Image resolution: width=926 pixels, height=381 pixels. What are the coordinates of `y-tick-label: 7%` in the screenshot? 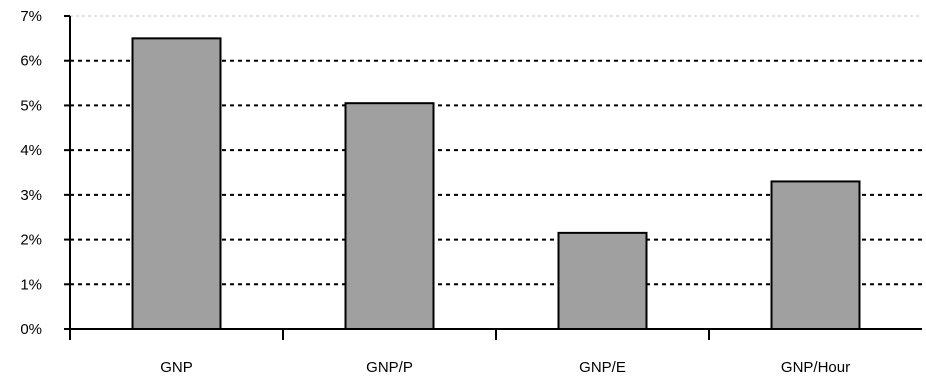 It's located at (31, 16).